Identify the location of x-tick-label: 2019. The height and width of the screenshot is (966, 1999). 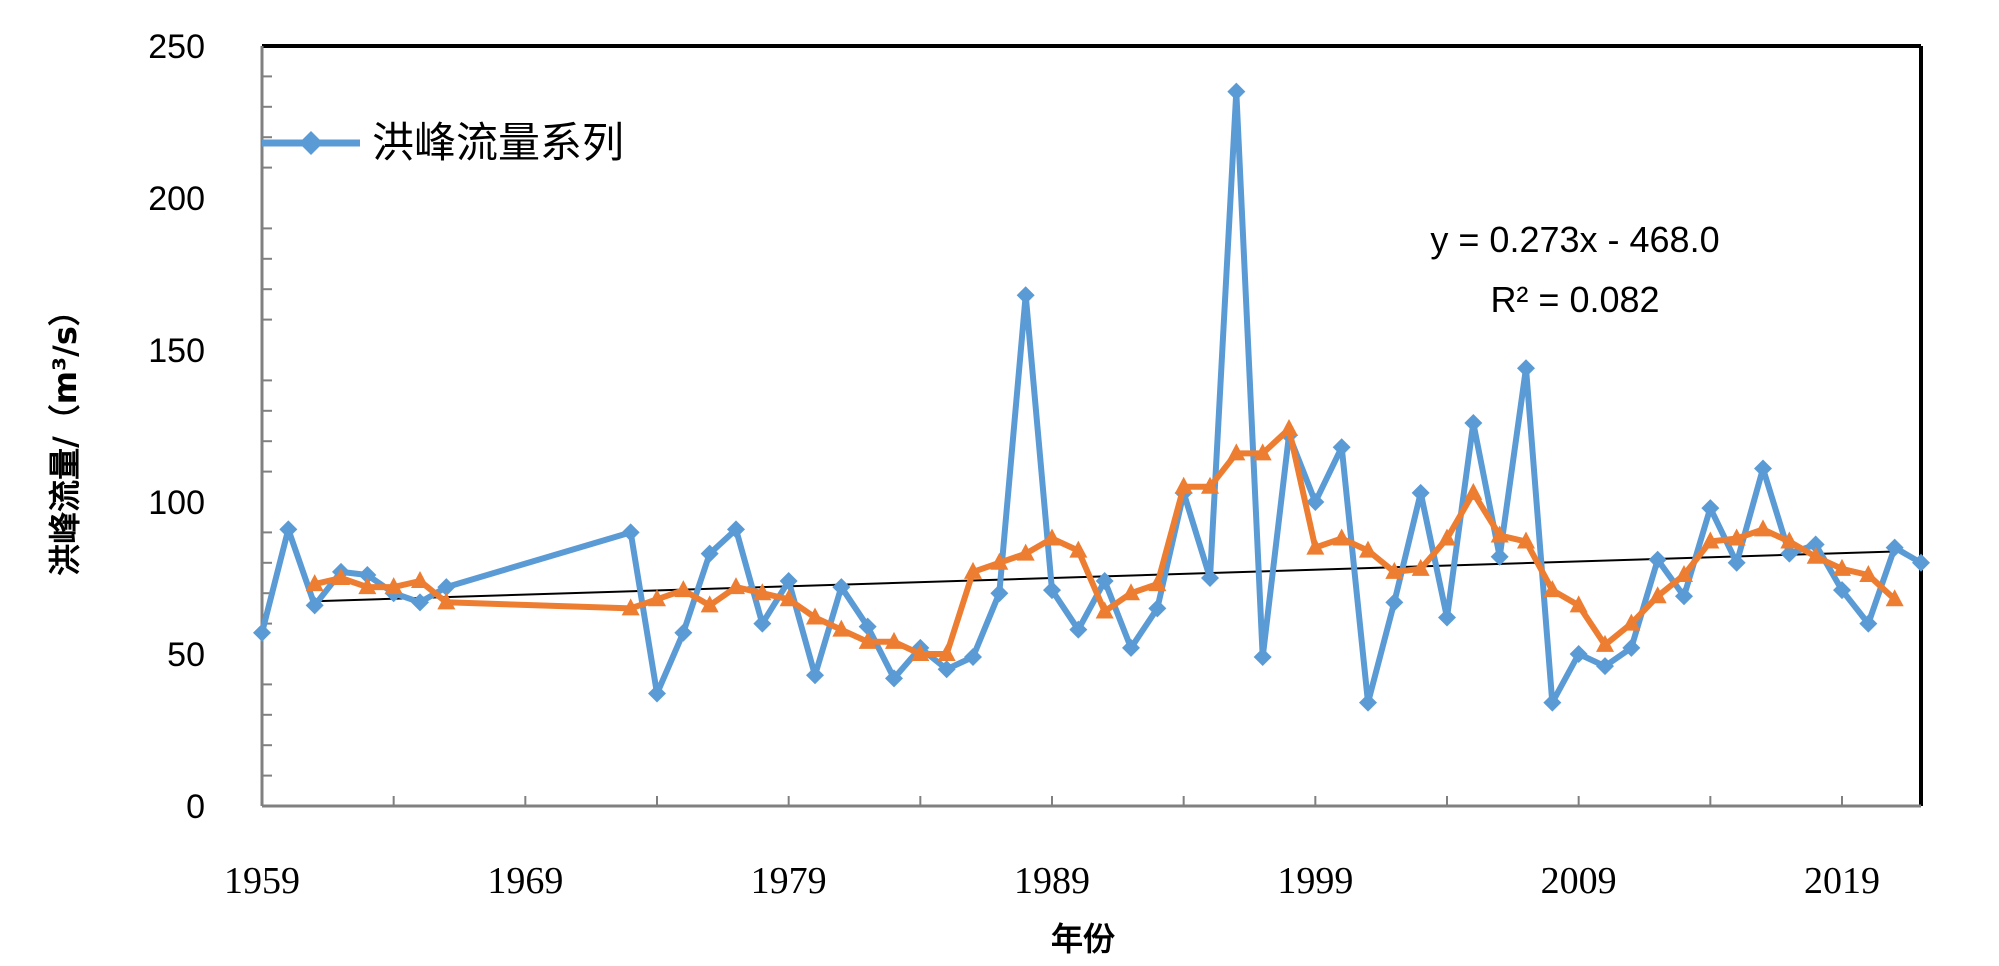
(1842, 881).